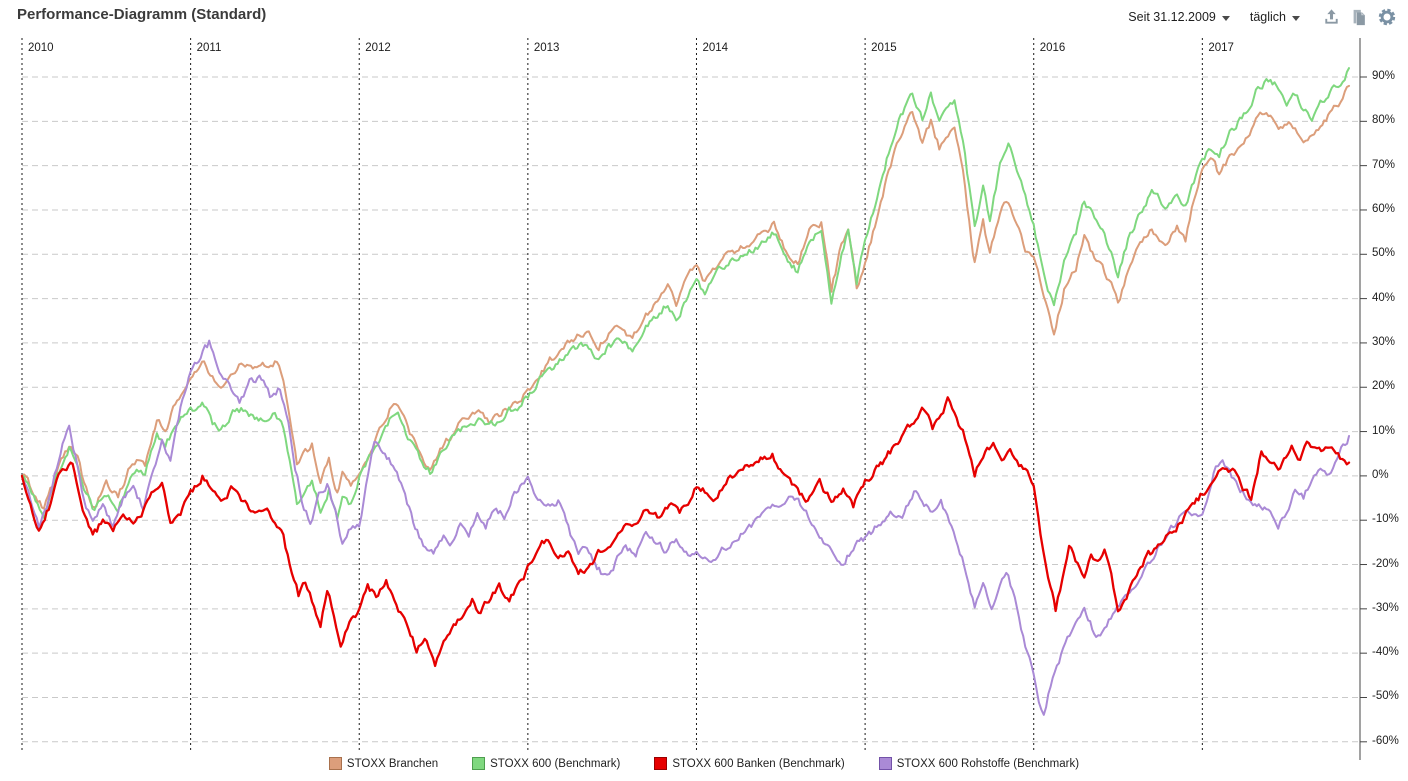 The width and height of the screenshot is (1408, 781). What do you see at coordinates (378, 48) in the screenshot?
I see `x-axis-year-label: 2012` at bounding box center [378, 48].